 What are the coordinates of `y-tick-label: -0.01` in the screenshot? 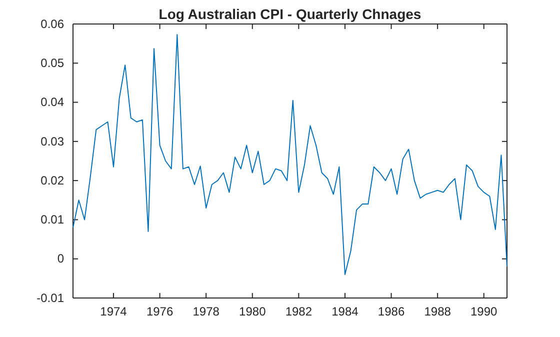 It's located at (50, 297).